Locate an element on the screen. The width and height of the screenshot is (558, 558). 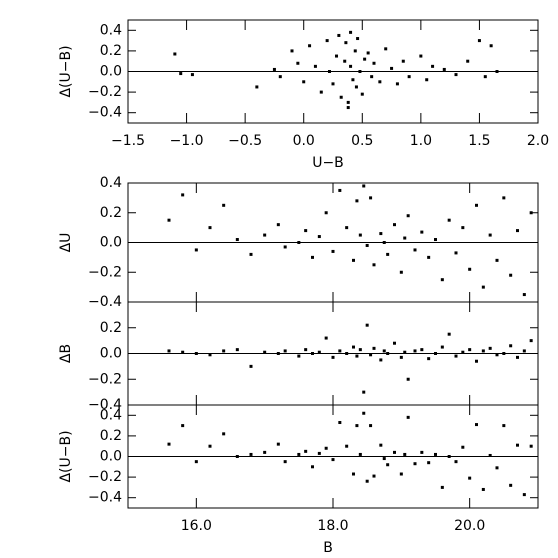
x-tick-label: 1.0 is located at coordinates (421, 141).